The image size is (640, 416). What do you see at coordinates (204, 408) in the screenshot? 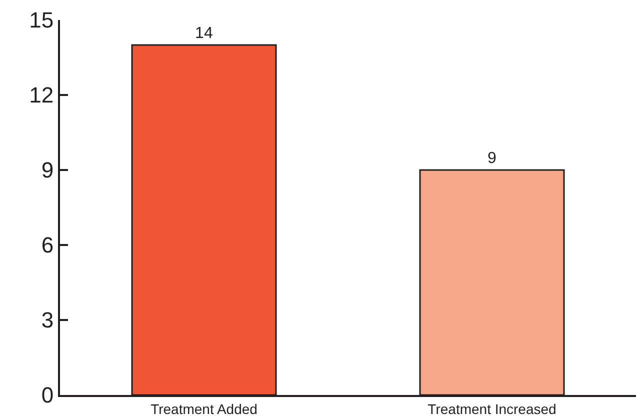
I see `x-tick-label: Treatment Added` at bounding box center [204, 408].